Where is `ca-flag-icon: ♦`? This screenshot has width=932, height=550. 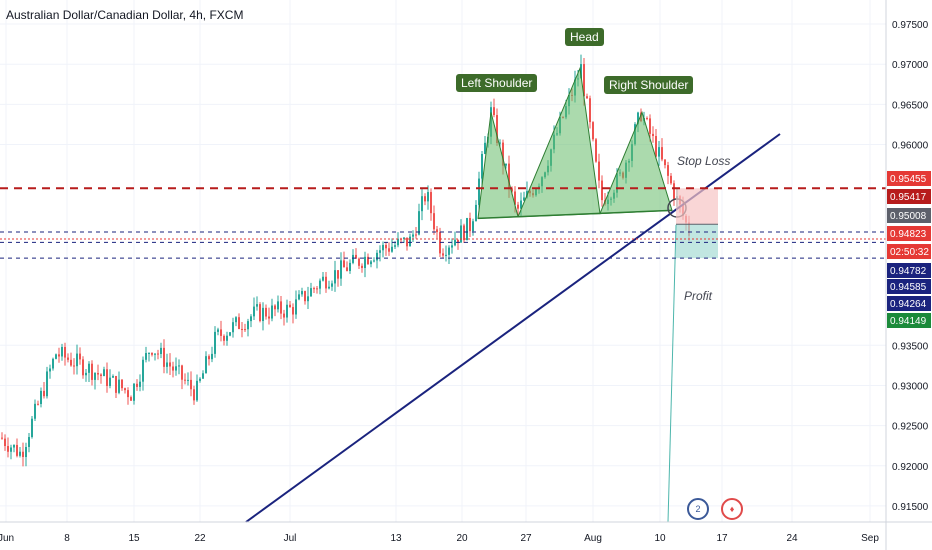 ca-flag-icon: ♦ is located at coordinates (732, 509).